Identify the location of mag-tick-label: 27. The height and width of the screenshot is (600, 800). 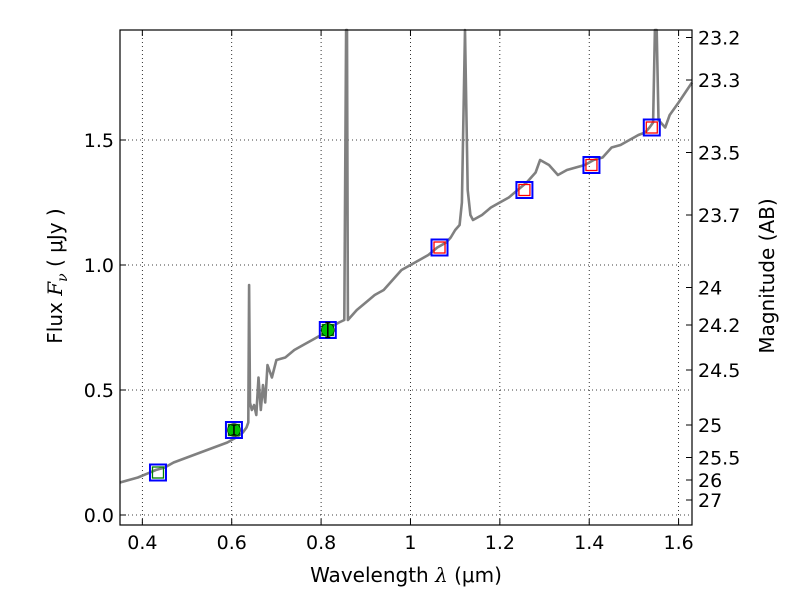
(710, 501).